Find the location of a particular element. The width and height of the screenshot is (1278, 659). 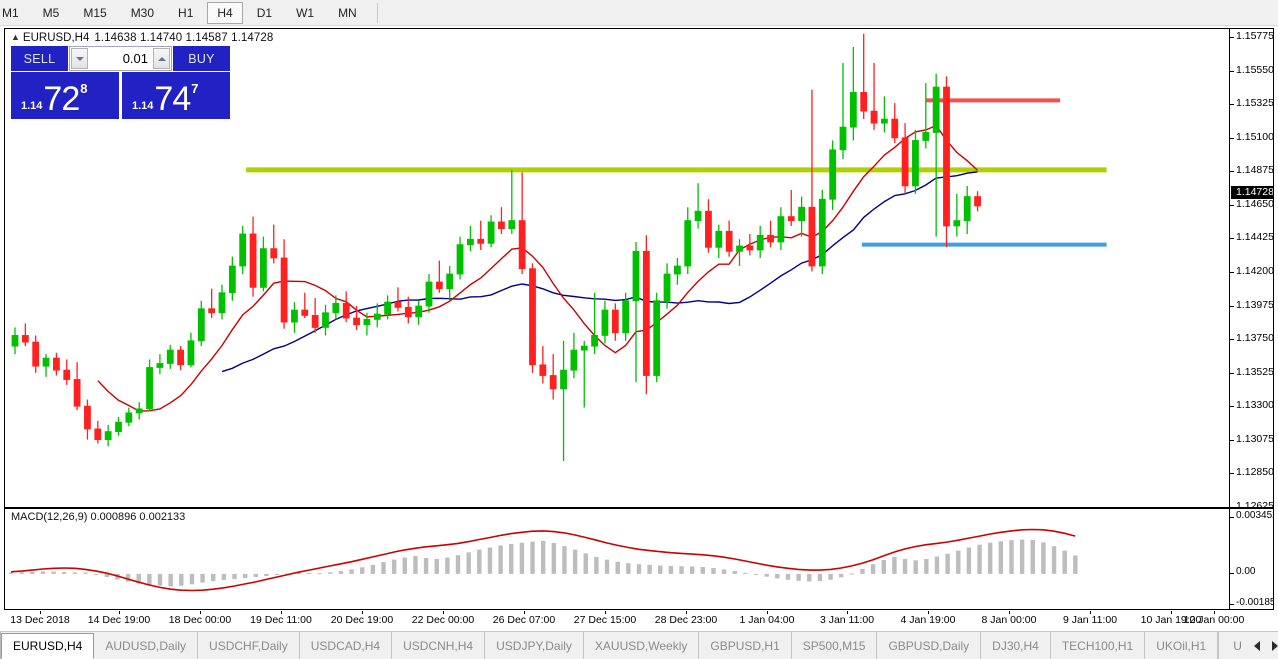

timeframe-button-w1: W1 is located at coordinates (305, 12).